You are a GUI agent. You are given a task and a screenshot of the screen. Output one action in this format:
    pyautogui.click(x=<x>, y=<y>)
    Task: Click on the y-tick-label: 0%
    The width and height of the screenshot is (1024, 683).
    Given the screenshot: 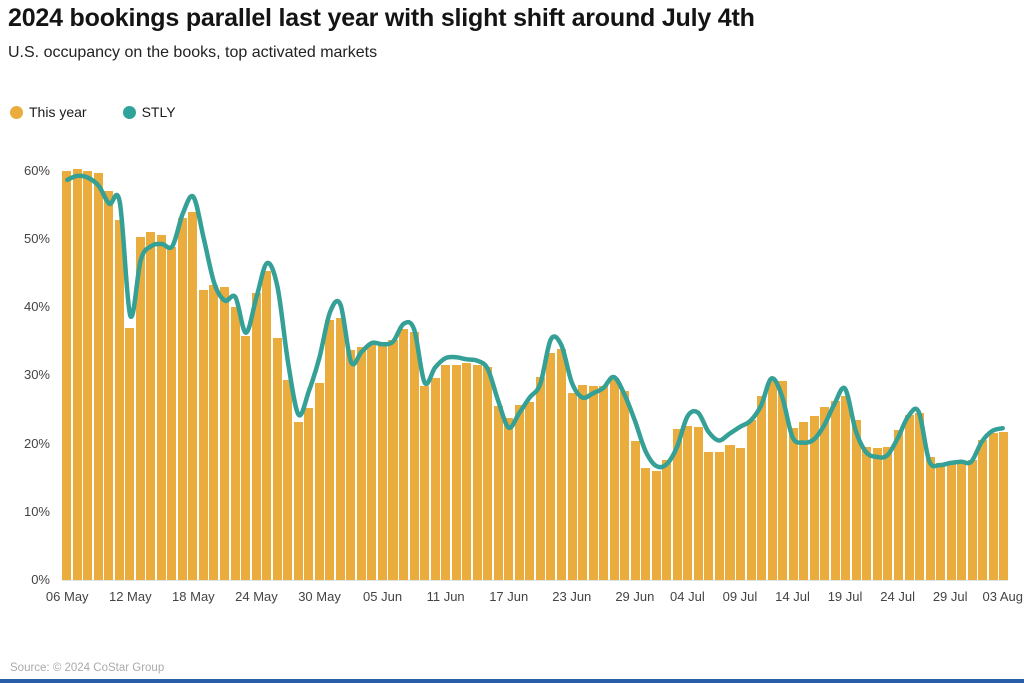 What is the action you would take?
    pyautogui.click(x=40, y=579)
    